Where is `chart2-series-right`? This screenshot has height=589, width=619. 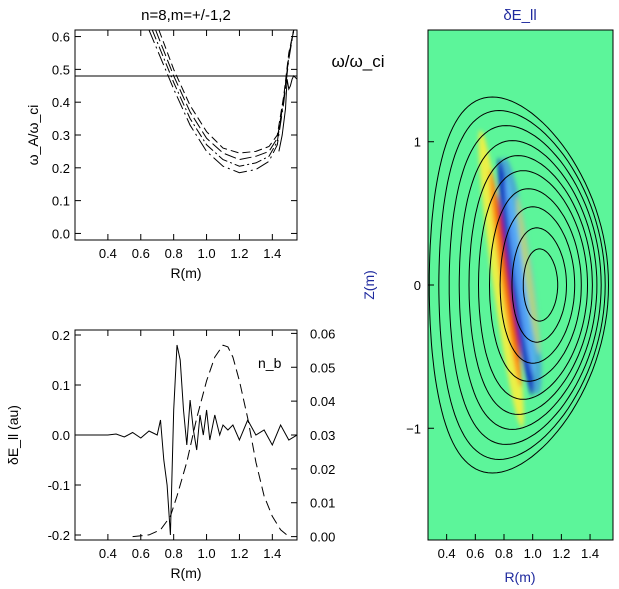
chart2-series-right is located at coordinates (211, 441).